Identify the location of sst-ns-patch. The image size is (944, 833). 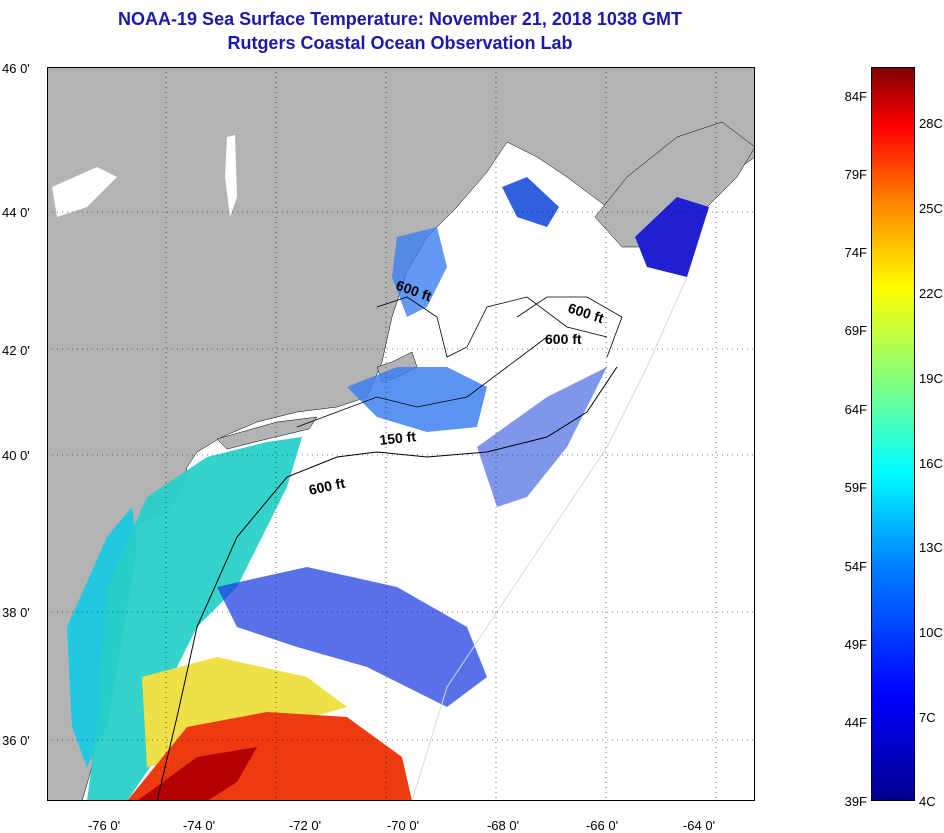
(672, 237).